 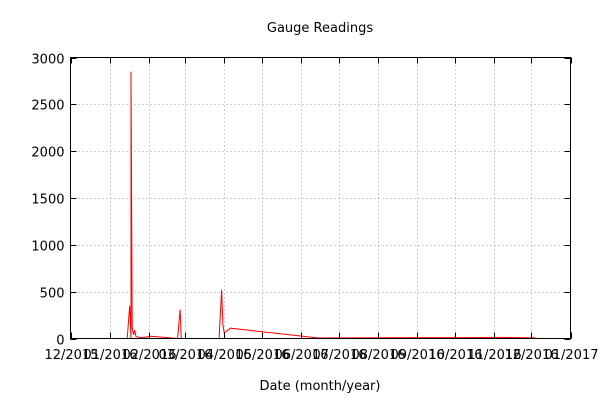 What do you see at coordinates (47, 106) in the screenshot?
I see `y-tick-label: 2500` at bounding box center [47, 106].